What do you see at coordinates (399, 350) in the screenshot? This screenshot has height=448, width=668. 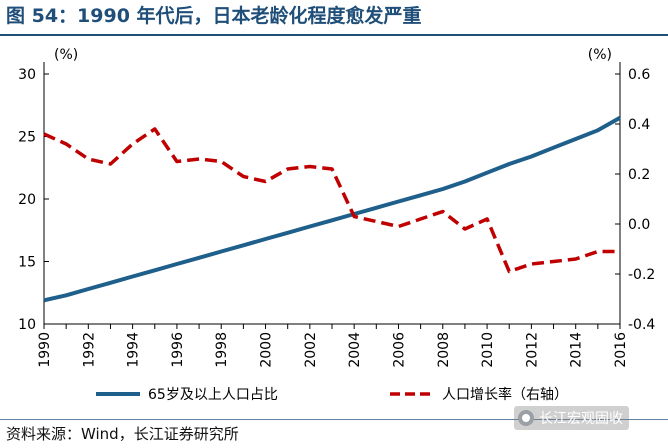 I see `x-tick-label: 2006` at bounding box center [399, 350].